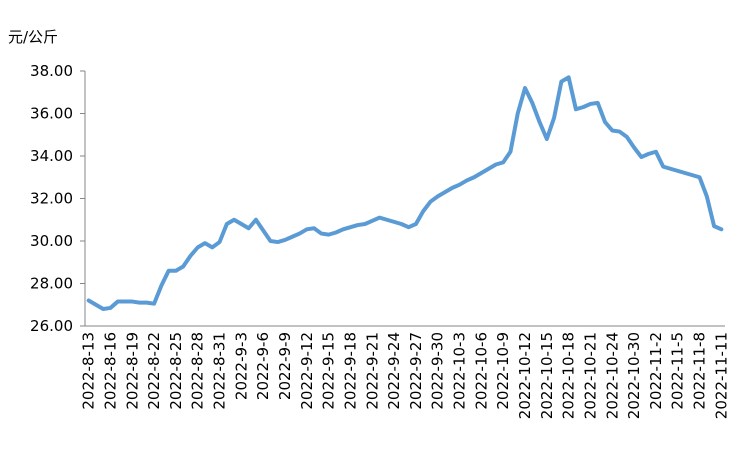  Describe the element at coordinates (481, 371) in the screenshot. I see `x-tick-label: 2022-10-6` at that location.